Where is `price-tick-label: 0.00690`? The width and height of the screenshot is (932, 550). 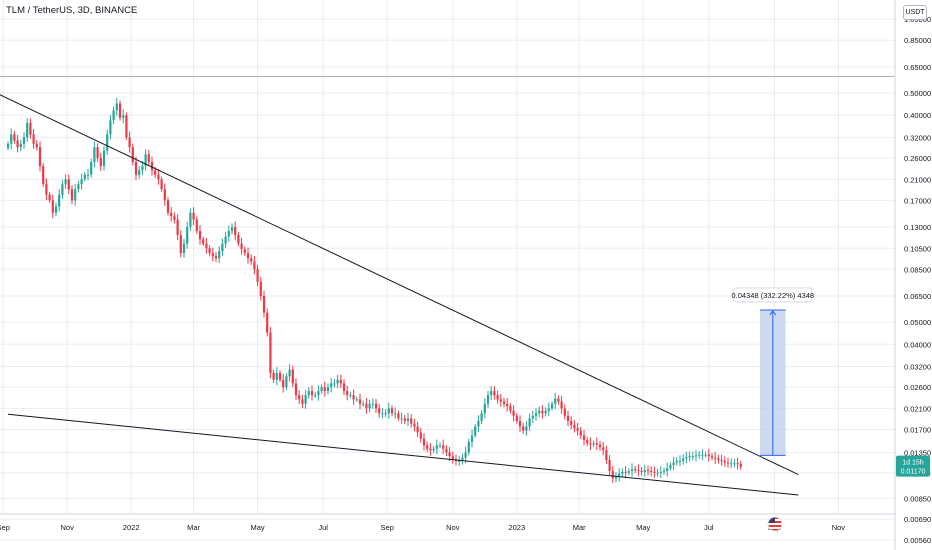 price-tick-label: 0.00690 is located at coordinates (917, 519).